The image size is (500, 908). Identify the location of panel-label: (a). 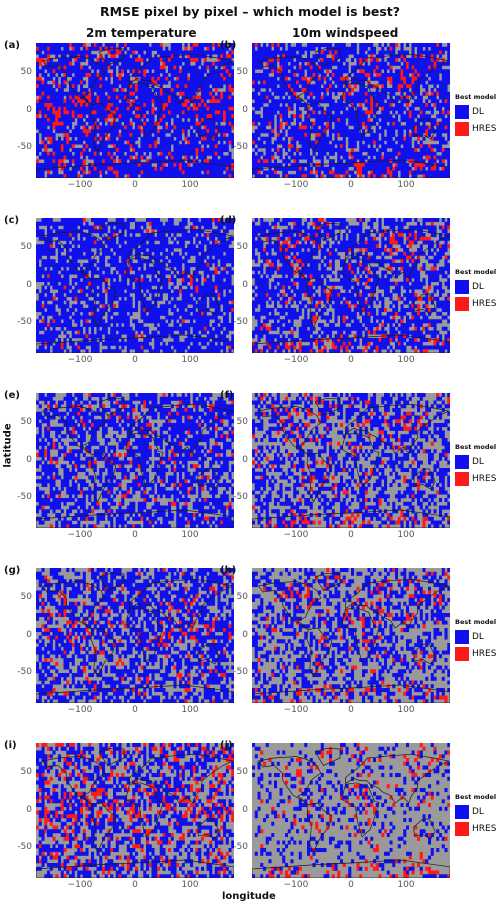
(12, 45).